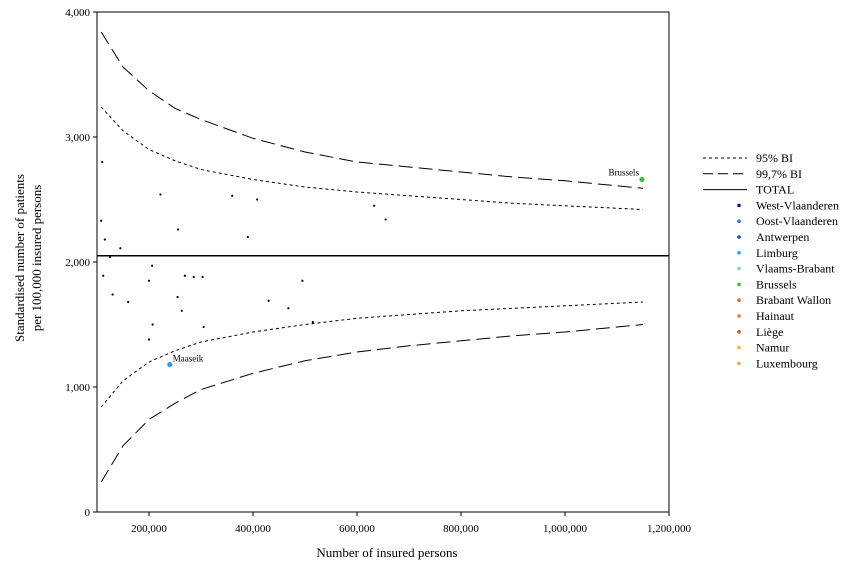  I want to click on x-axis-title: Number of insured persons, so click(386, 552).